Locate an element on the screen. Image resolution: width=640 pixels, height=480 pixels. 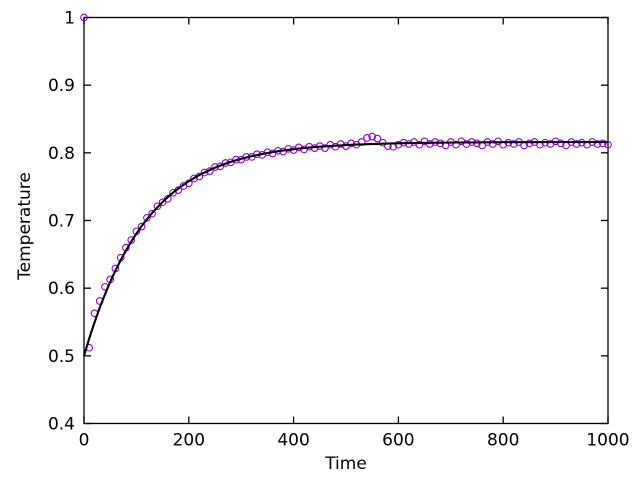
y-tick-label: 0.6 is located at coordinates (61, 289).